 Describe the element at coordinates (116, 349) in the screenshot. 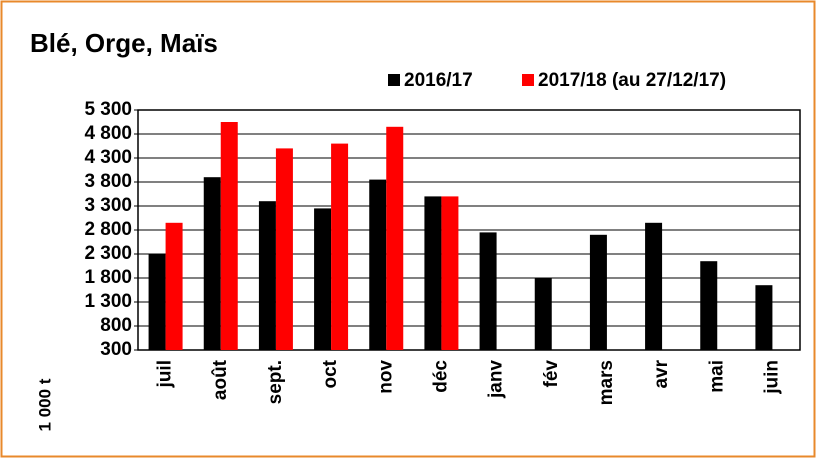

I see `y-tick-label: 300` at that location.